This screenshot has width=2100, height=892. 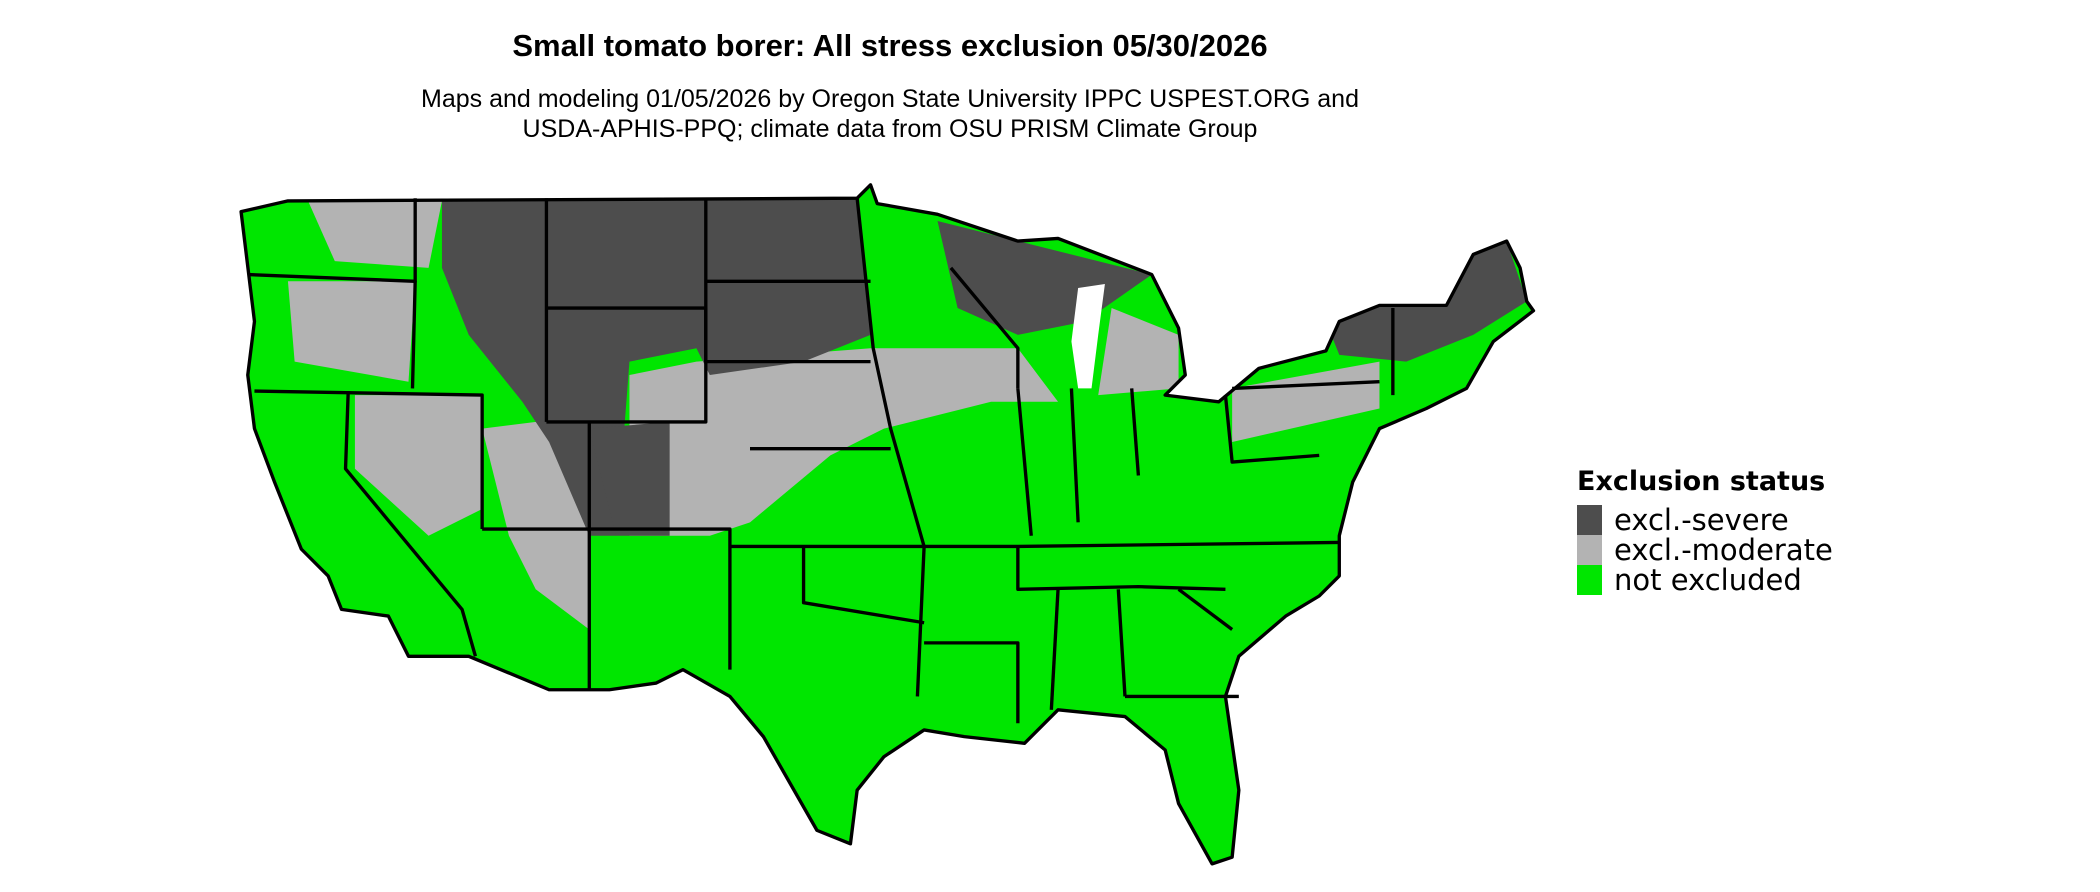 What do you see at coordinates (1708, 580) in the screenshot?
I see `legend-label: not excluded` at bounding box center [1708, 580].